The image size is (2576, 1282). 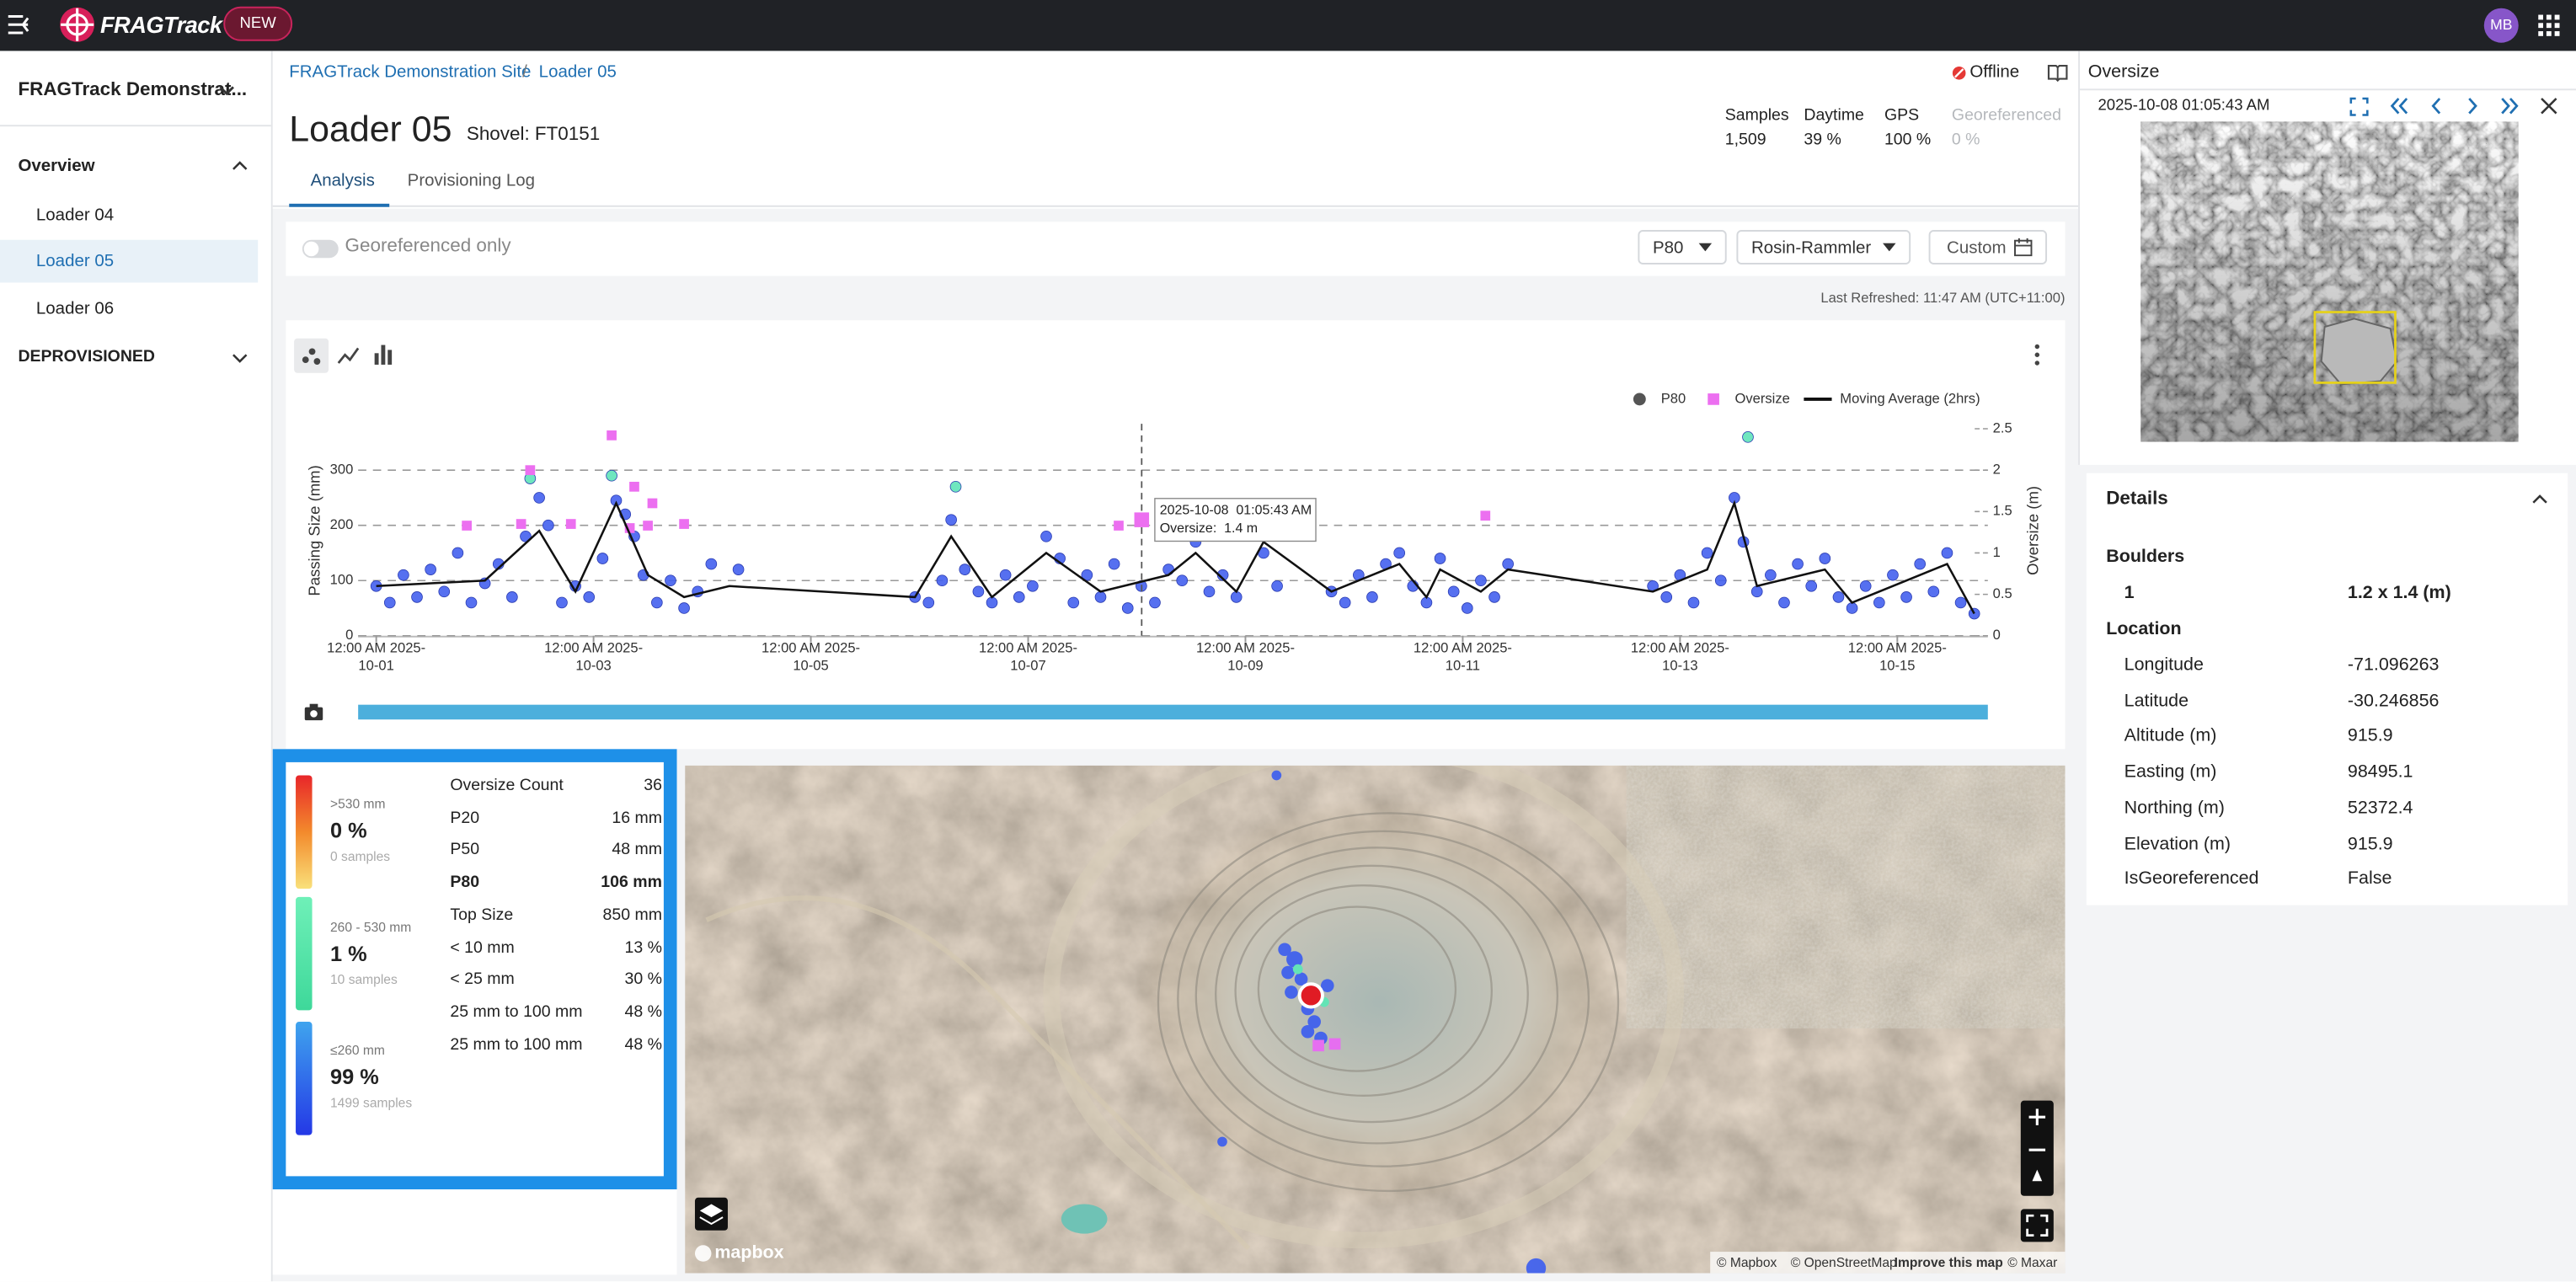 What do you see at coordinates (474, 969) in the screenshot?
I see `summary-panel` at bounding box center [474, 969].